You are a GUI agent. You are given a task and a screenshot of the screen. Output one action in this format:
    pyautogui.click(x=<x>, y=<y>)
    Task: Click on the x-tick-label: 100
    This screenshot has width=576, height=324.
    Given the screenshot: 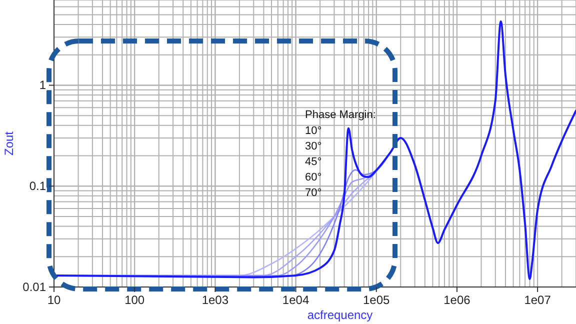 What is the action you would take?
    pyautogui.click(x=134, y=300)
    